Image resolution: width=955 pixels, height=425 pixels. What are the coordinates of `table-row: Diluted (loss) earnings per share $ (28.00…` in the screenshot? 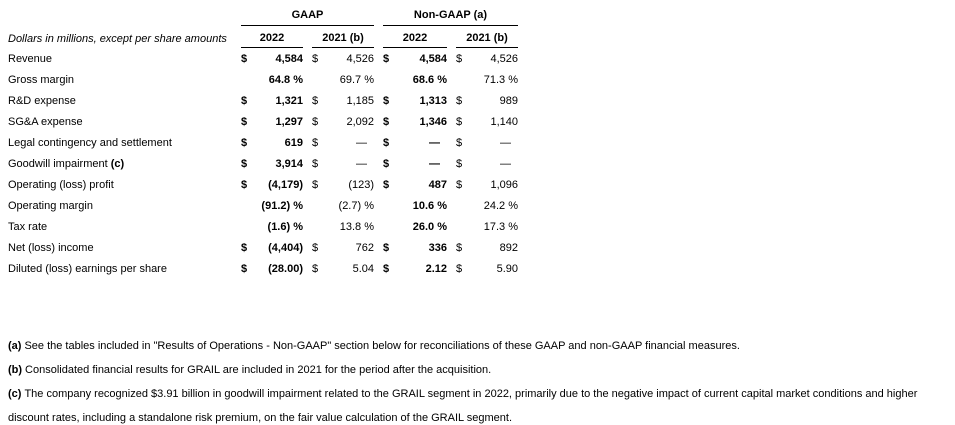 It's located at (263, 268).